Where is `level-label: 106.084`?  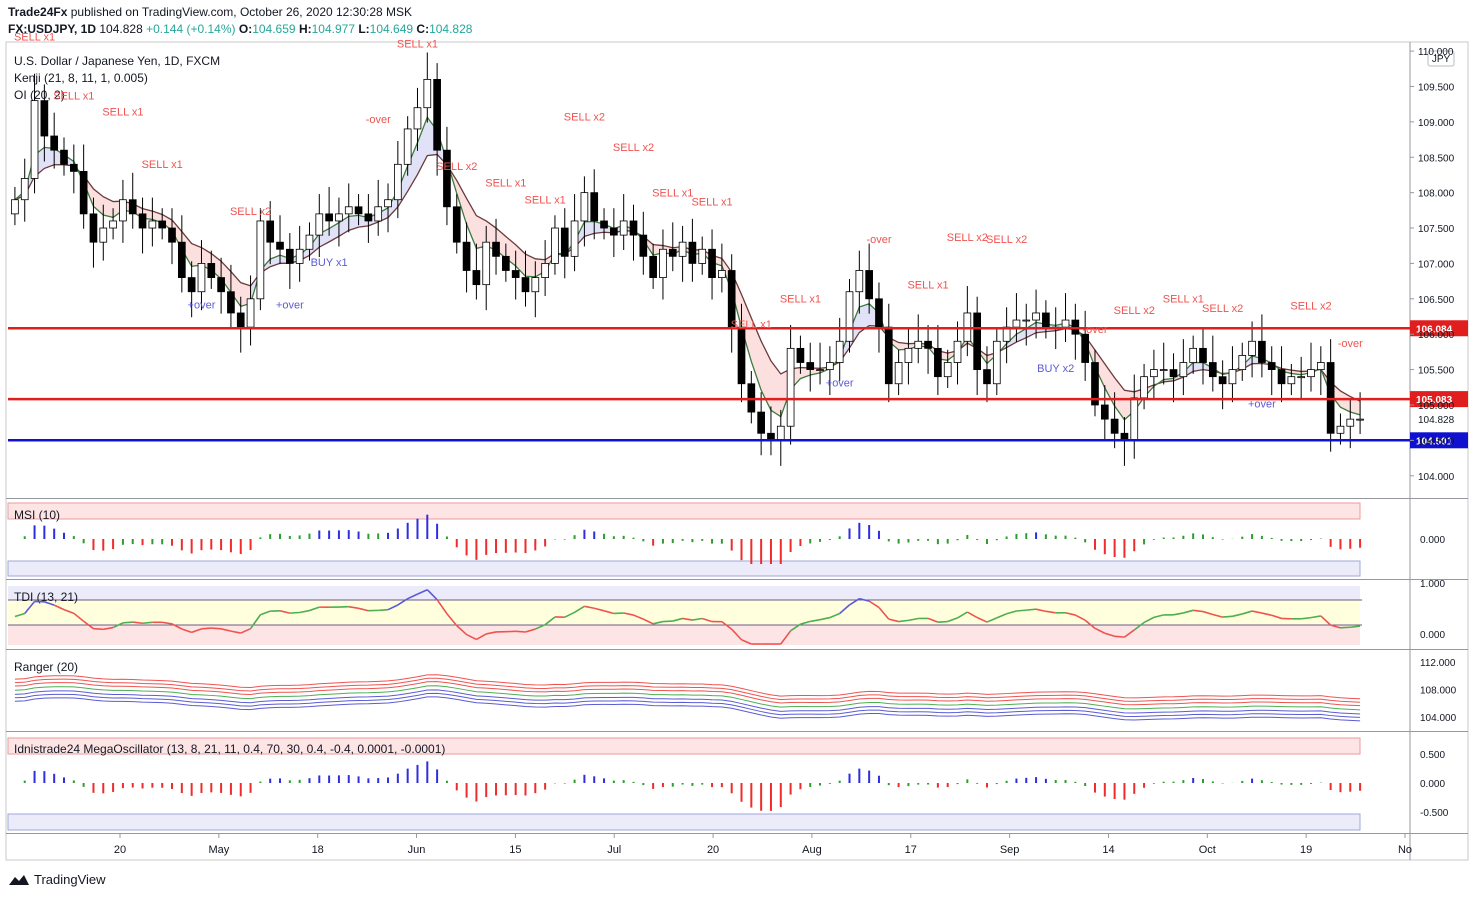
level-label: 106.084 is located at coordinates (1434, 329).